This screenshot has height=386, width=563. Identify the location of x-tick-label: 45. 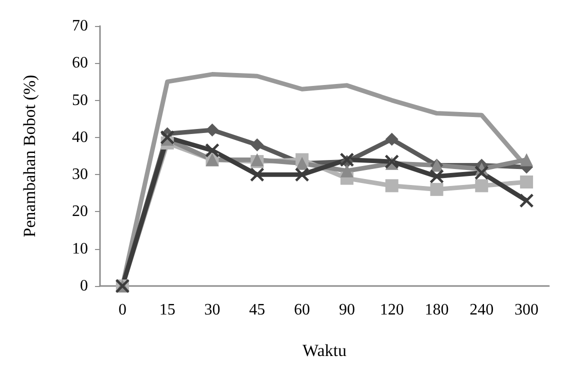
(257, 310).